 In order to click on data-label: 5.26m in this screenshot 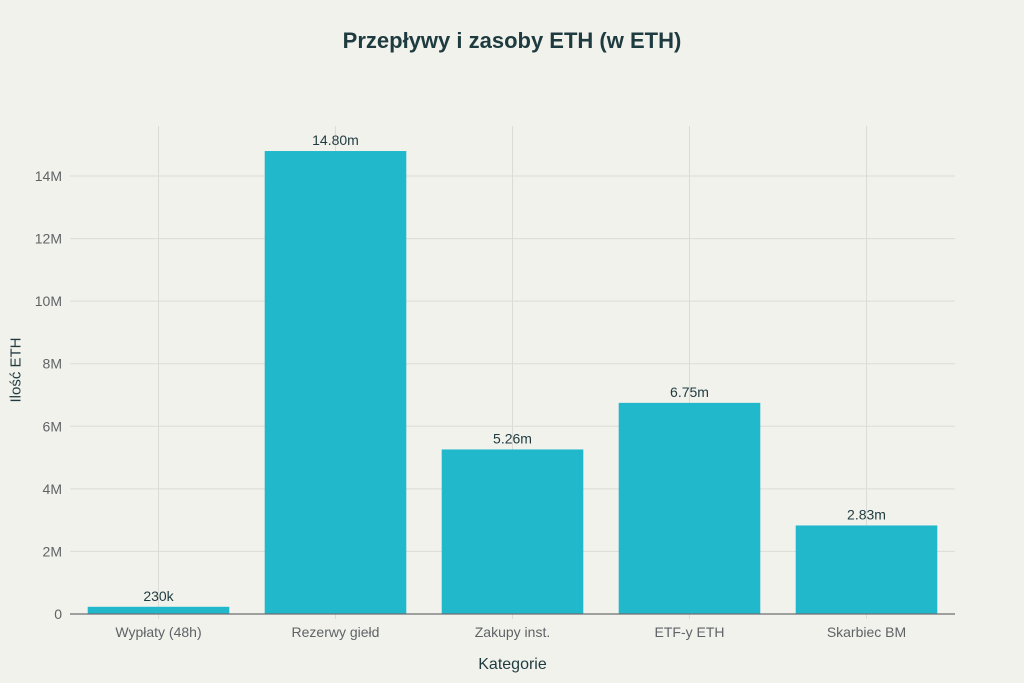, I will do `click(512, 438)`.